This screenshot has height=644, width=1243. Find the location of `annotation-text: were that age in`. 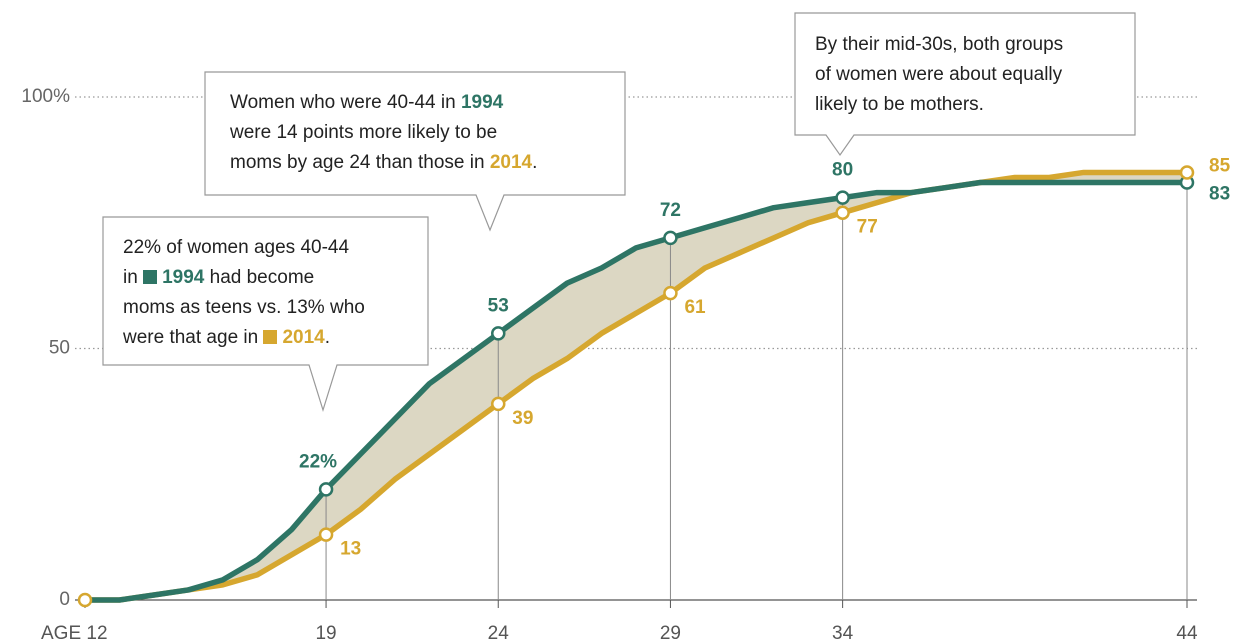

annotation-text: were that age in is located at coordinates (193, 337).